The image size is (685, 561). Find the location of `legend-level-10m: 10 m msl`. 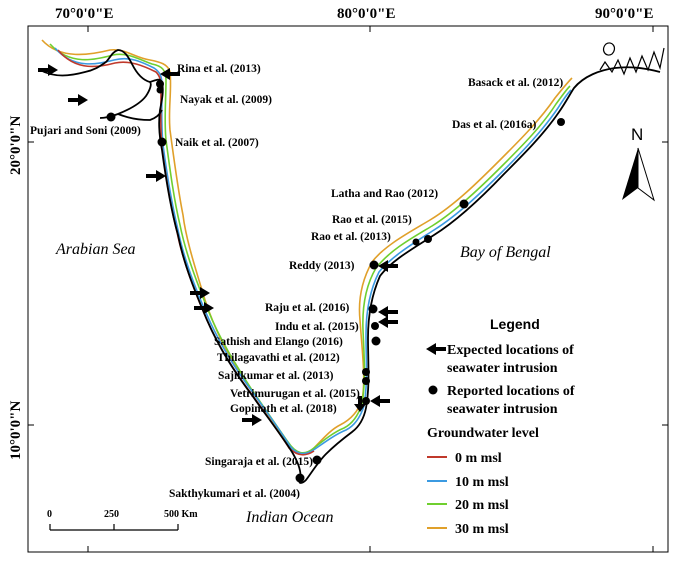

legend-level-10m: 10 m msl is located at coordinates (482, 482).